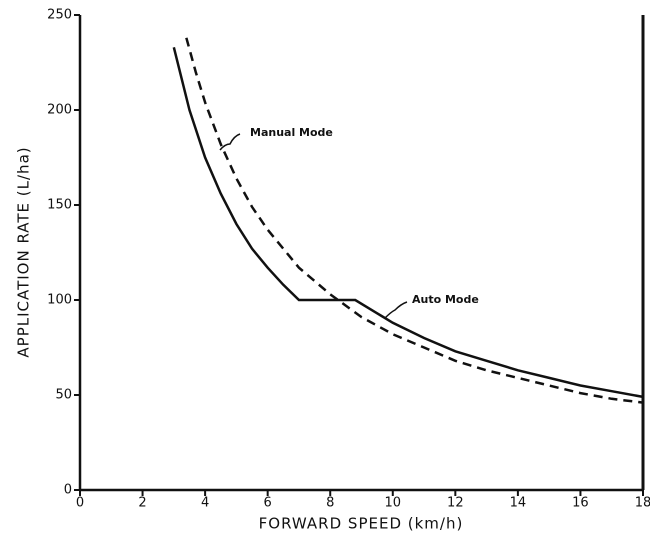  I want to click on x-tick-label: 18, so click(642, 503).